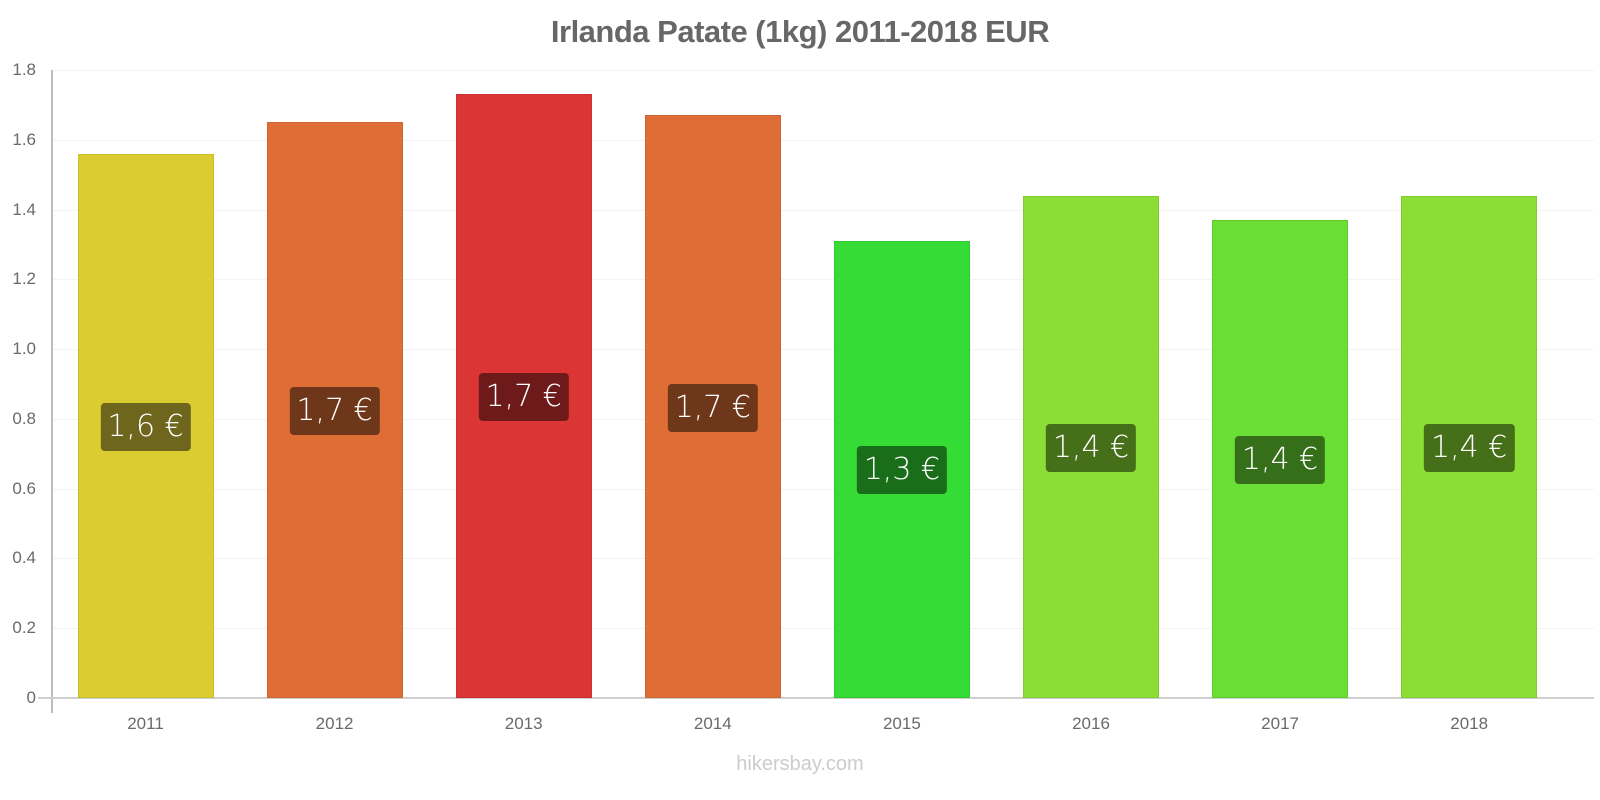 The image size is (1600, 800). Describe the element at coordinates (145, 723) in the screenshot. I see `x-tick-label: 2011` at that location.